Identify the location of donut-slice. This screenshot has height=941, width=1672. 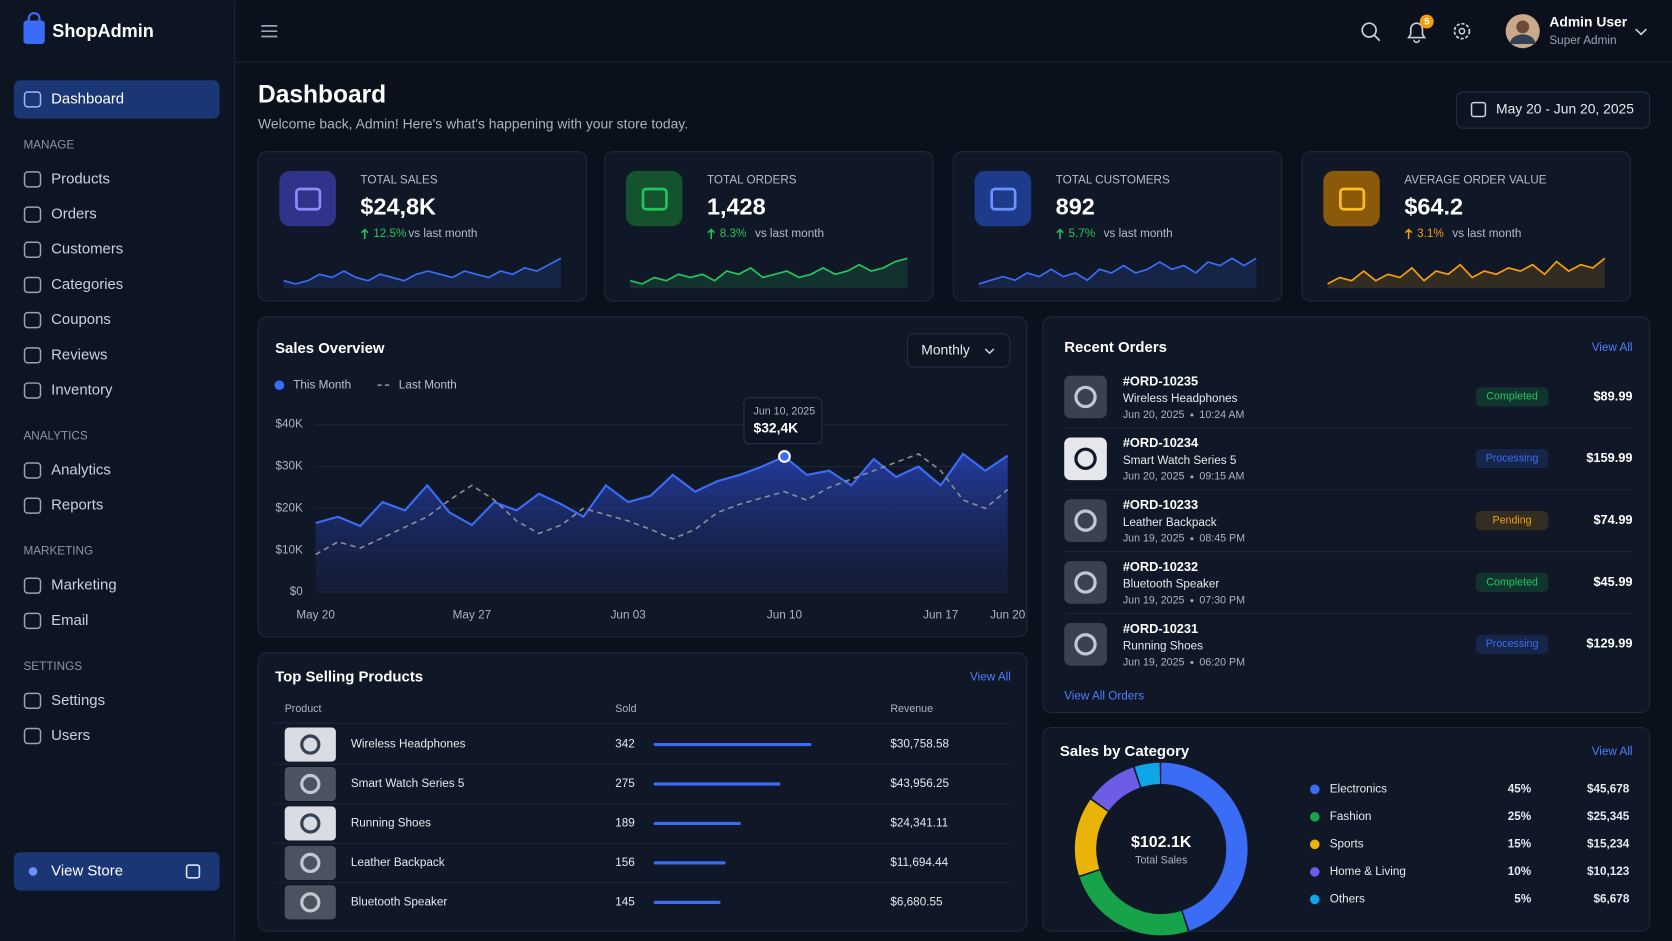
(1161, 849).